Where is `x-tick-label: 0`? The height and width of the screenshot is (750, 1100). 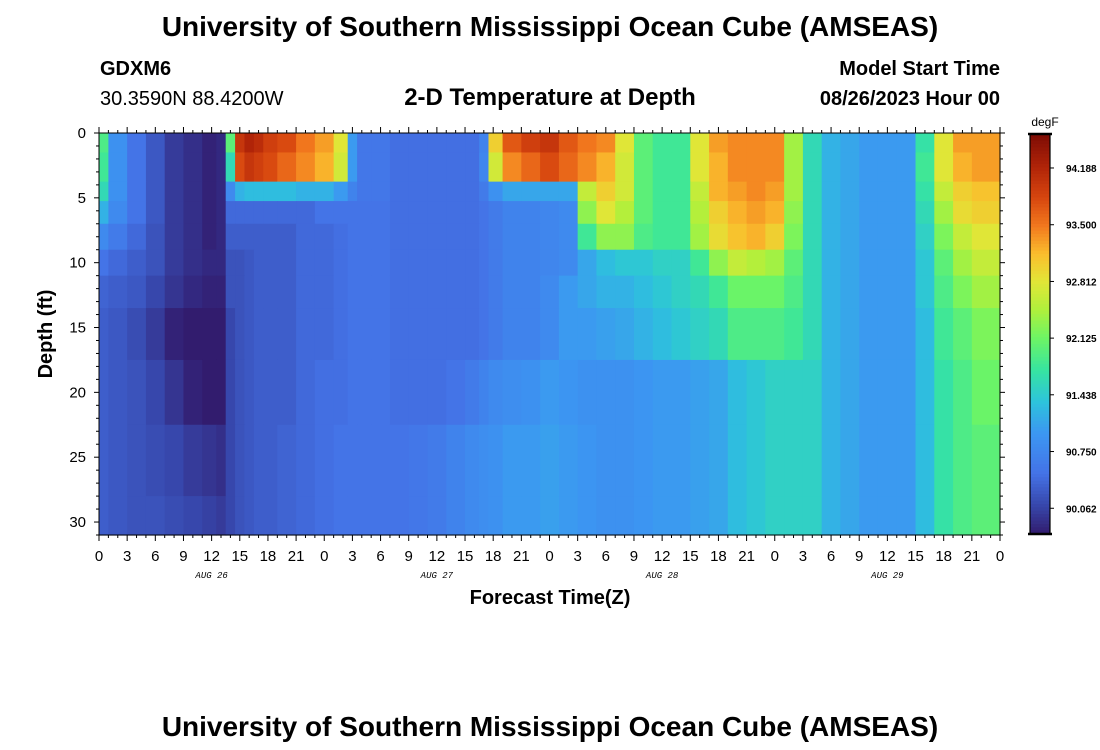 x-tick-label: 0 is located at coordinates (549, 556).